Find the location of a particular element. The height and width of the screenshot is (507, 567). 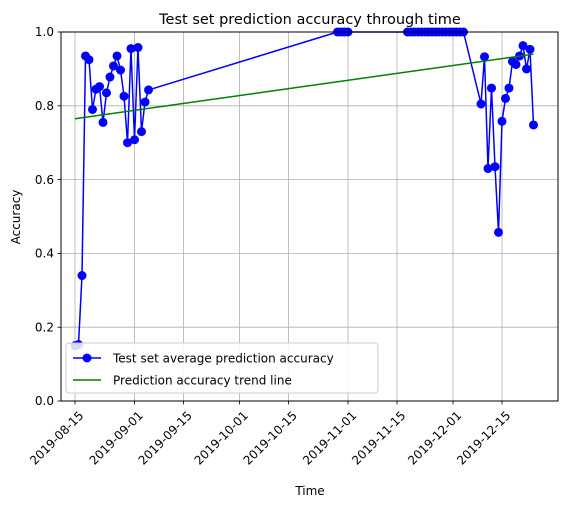

y-tick-label: 0.4 is located at coordinates (44, 254).